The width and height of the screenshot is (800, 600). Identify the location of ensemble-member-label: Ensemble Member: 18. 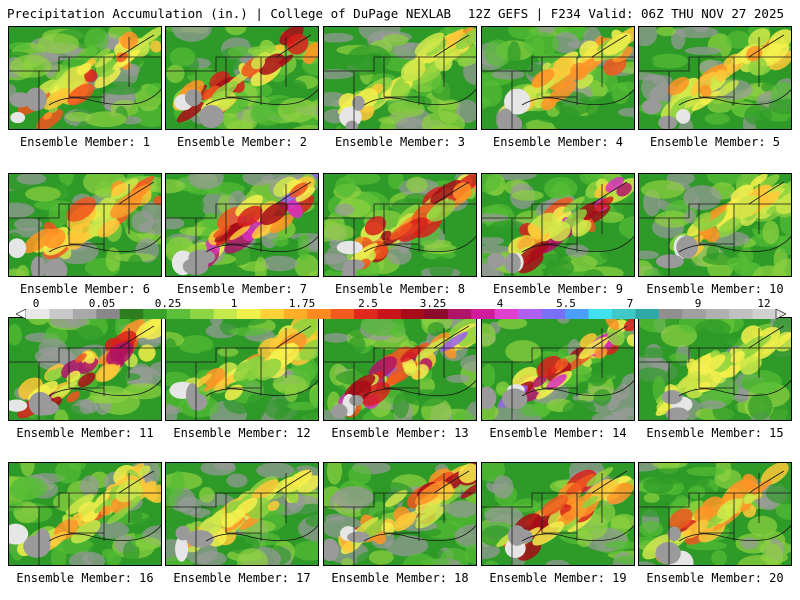
(400, 578).